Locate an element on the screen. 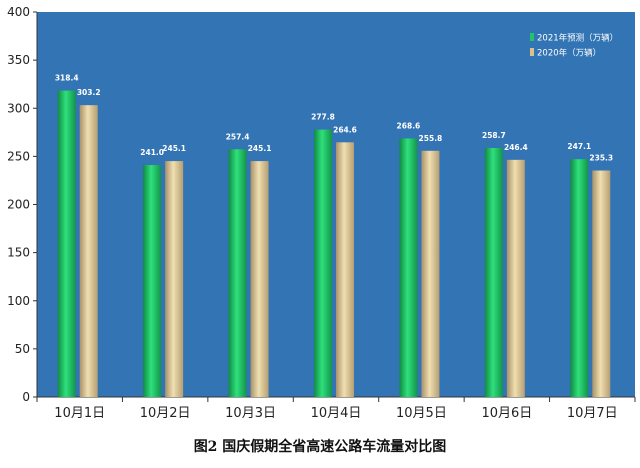 The image size is (640, 468). x-tick-label: 10月5日 is located at coordinates (421, 413).